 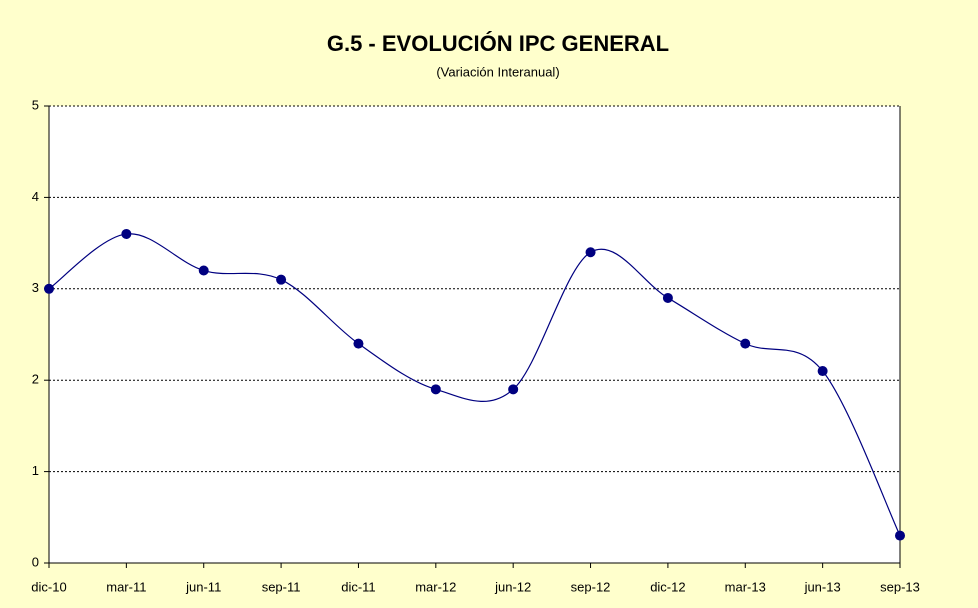 What do you see at coordinates (126, 586) in the screenshot?
I see `x-tick-label: mar-11` at bounding box center [126, 586].